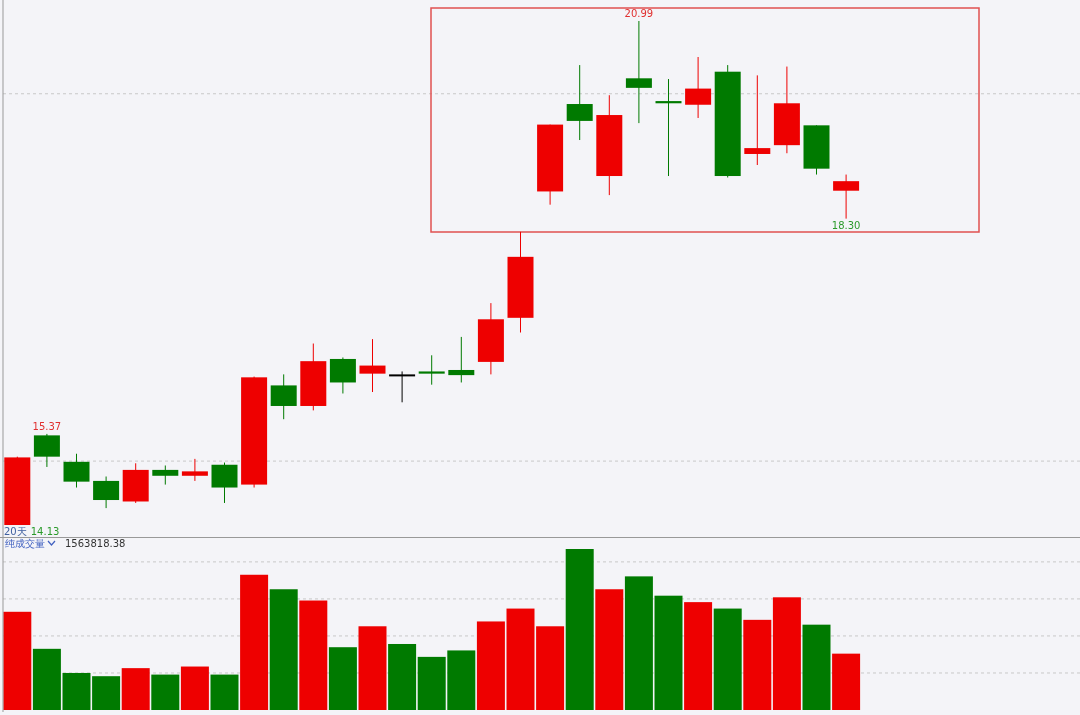  I want to click on annotation: 15.37, so click(47, 426).